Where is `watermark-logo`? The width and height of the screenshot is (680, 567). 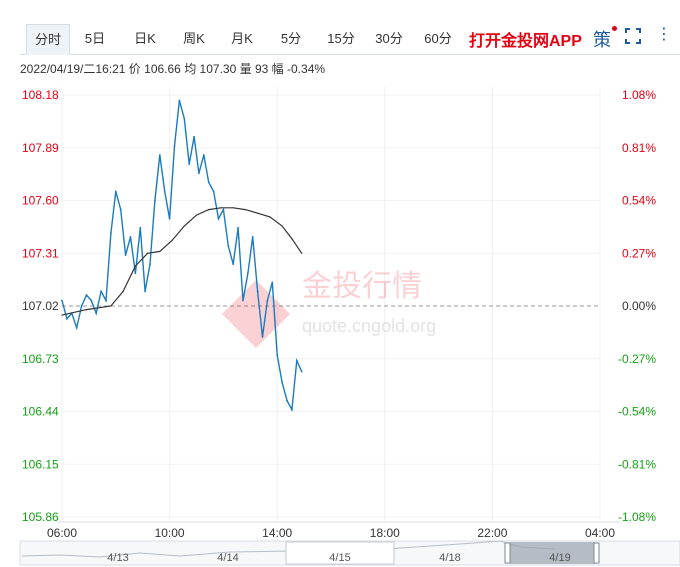 watermark-logo is located at coordinates (256, 314).